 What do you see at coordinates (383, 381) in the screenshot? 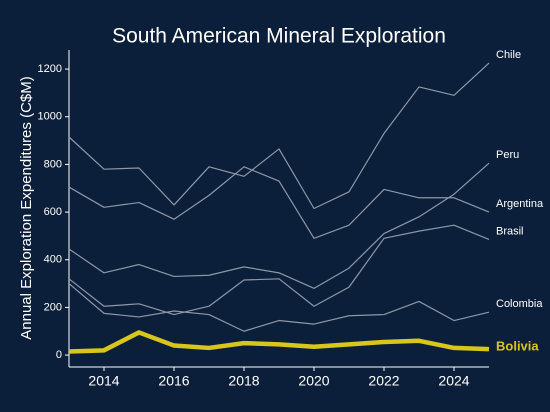
I see `x-tick-label: 2022` at bounding box center [383, 381].